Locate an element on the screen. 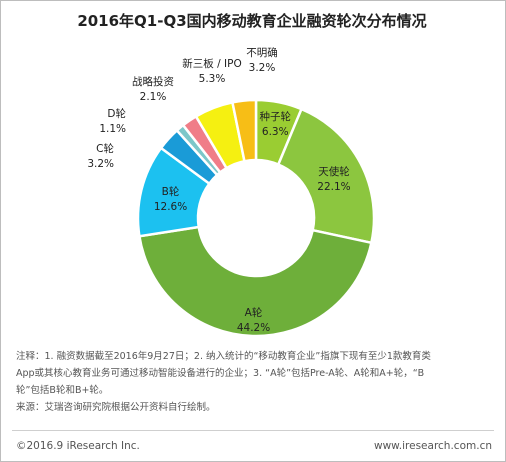 The width and height of the screenshot is (506, 462). chart-title: 2016年Q1-Q3国内移动教育企业融资轮次分布情况 is located at coordinates (252, 21).